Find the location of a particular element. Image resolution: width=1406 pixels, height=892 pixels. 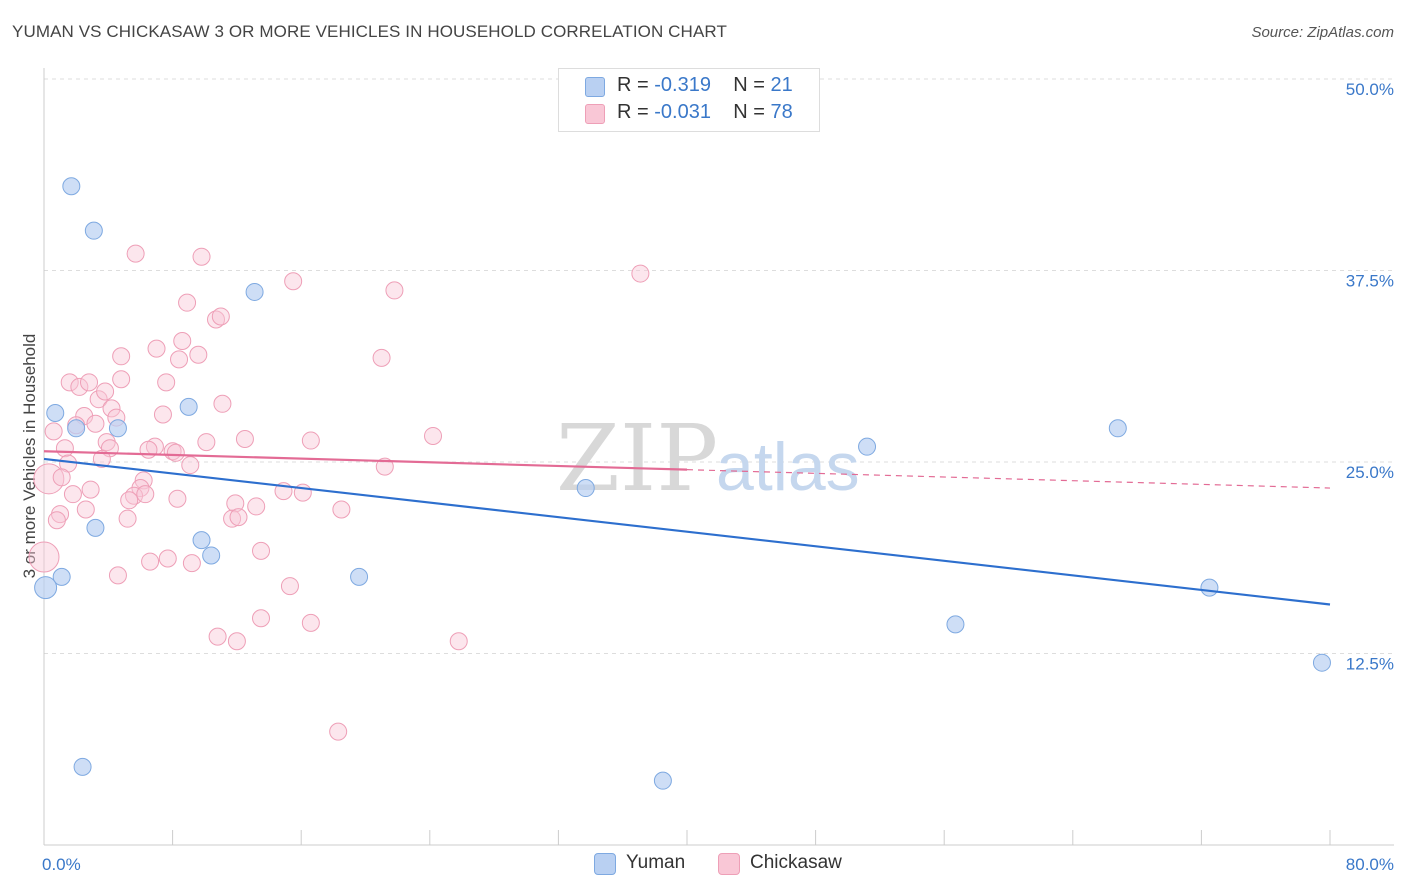

chickasaw-trend-line is located at coordinates (365, 460).